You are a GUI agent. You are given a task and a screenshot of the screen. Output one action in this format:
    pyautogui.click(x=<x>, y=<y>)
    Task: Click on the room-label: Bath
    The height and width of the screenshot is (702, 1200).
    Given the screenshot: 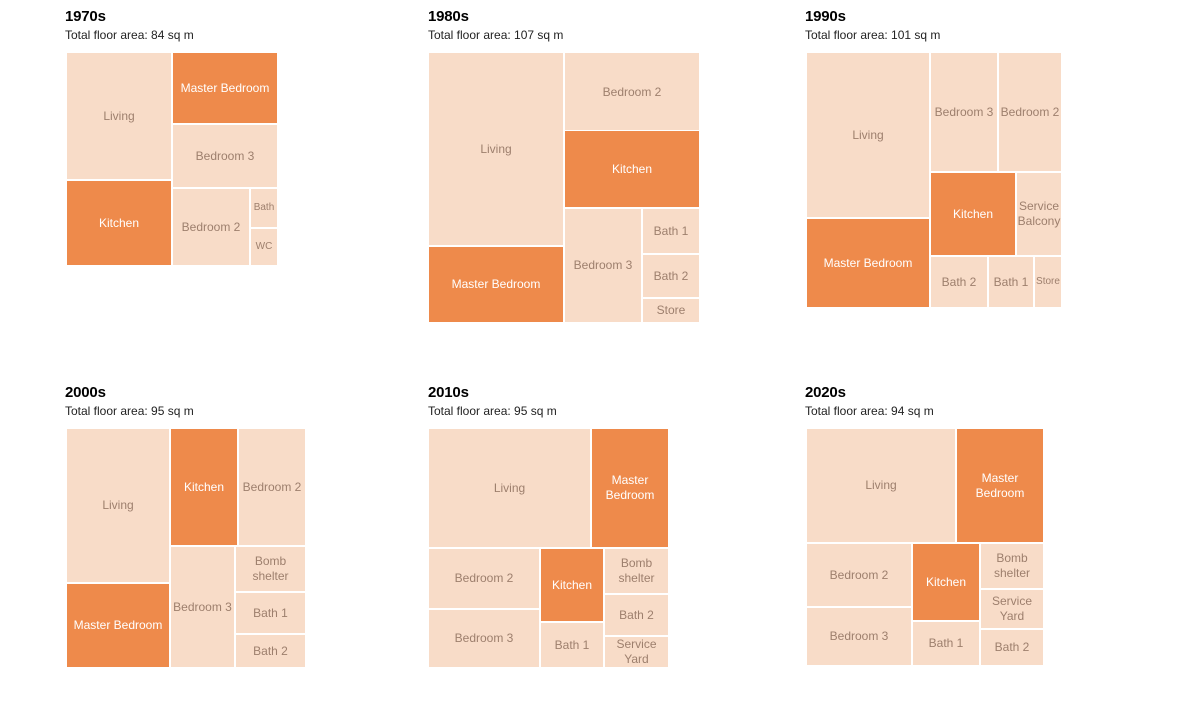 What is the action you would take?
    pyautogui.click(x=264, y=207)
    